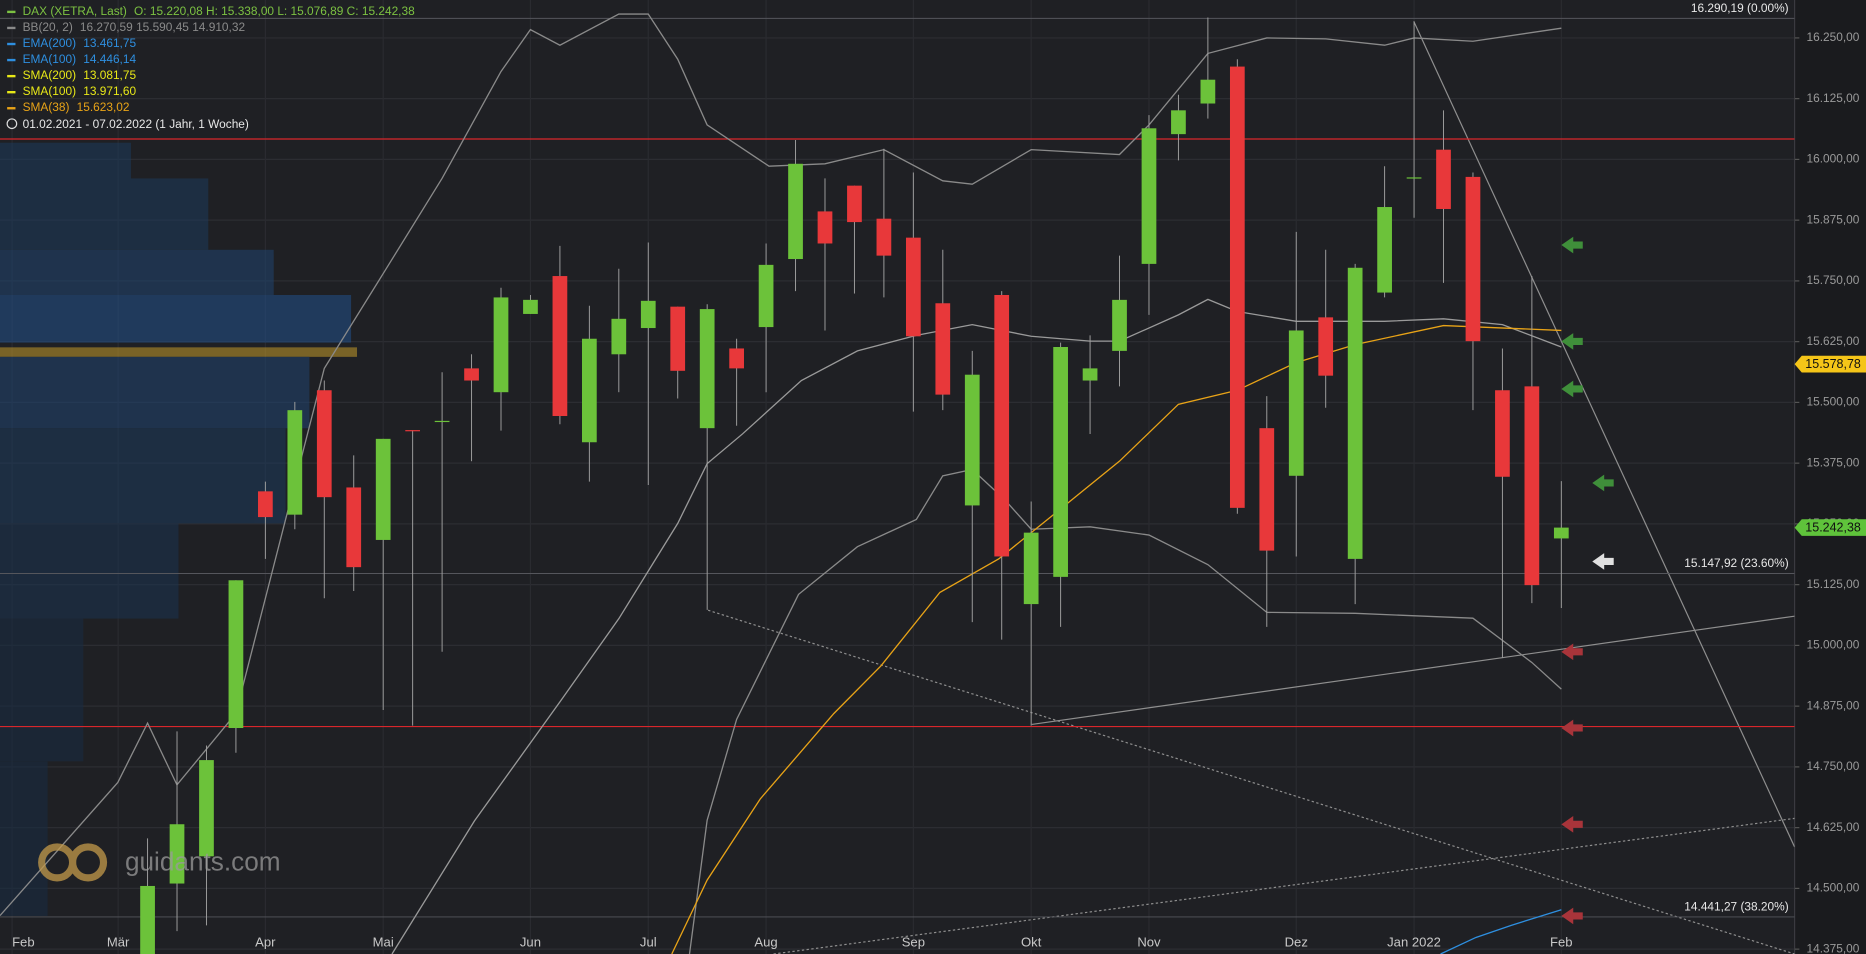  Describe the element at coordinates (109, 91) in the screenshot. I see `legend-values: 13.971,60` at that location.